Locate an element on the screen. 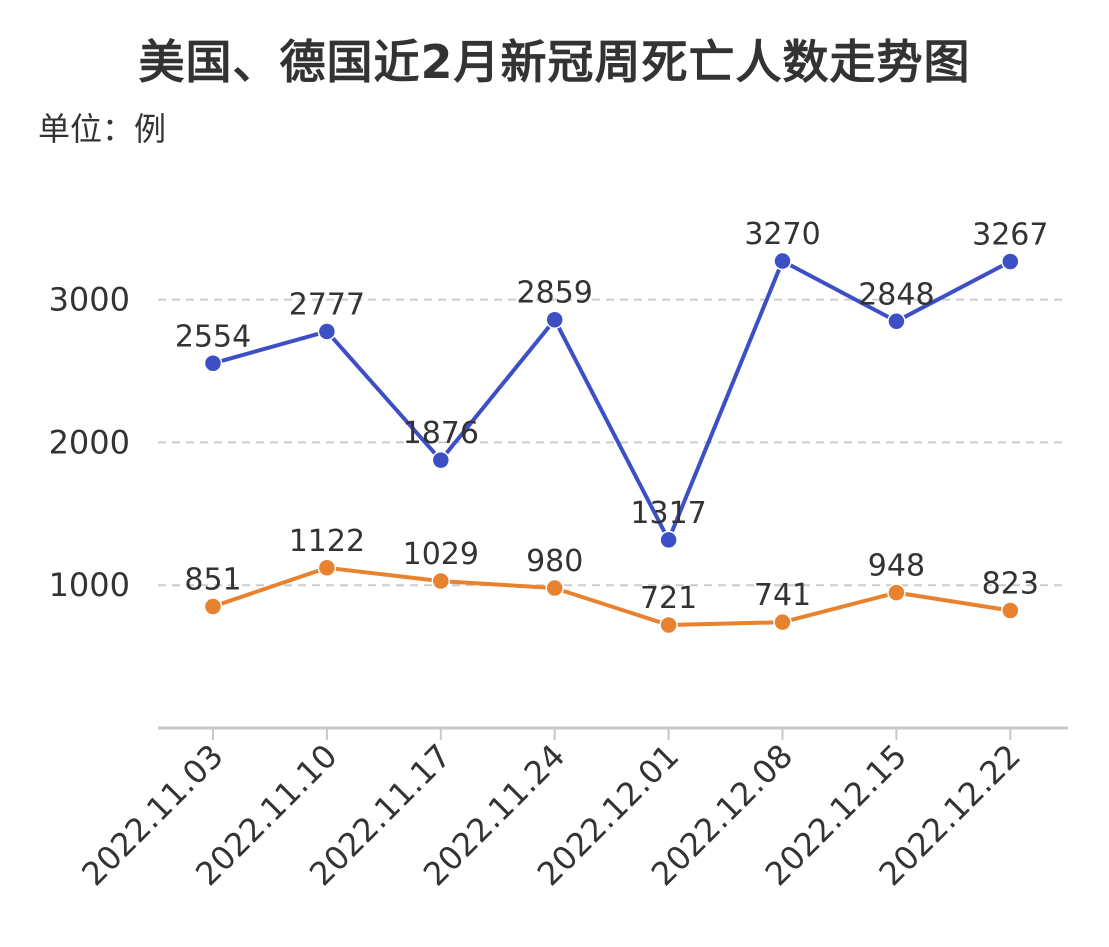 The width and height of the screenshot is (1109, 947). data-label: 3267 is located at coordinates (1010, 234).